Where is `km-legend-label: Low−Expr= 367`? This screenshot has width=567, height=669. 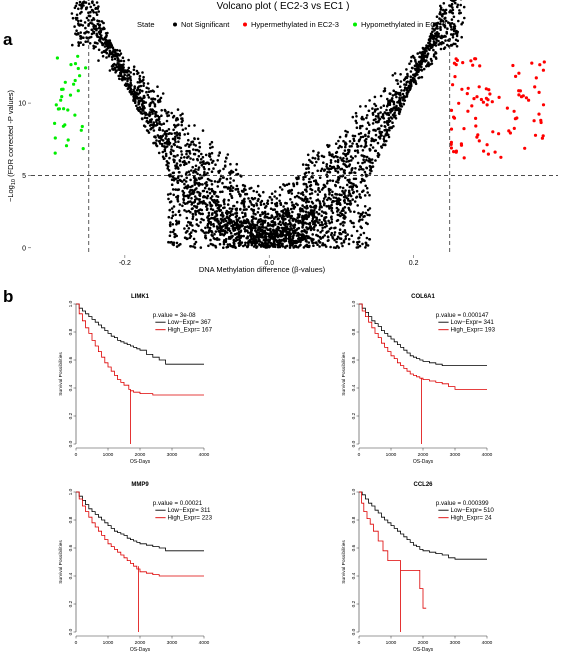 km-legend-label: Low−Expr= 367 is located at coordinates (190, 322).